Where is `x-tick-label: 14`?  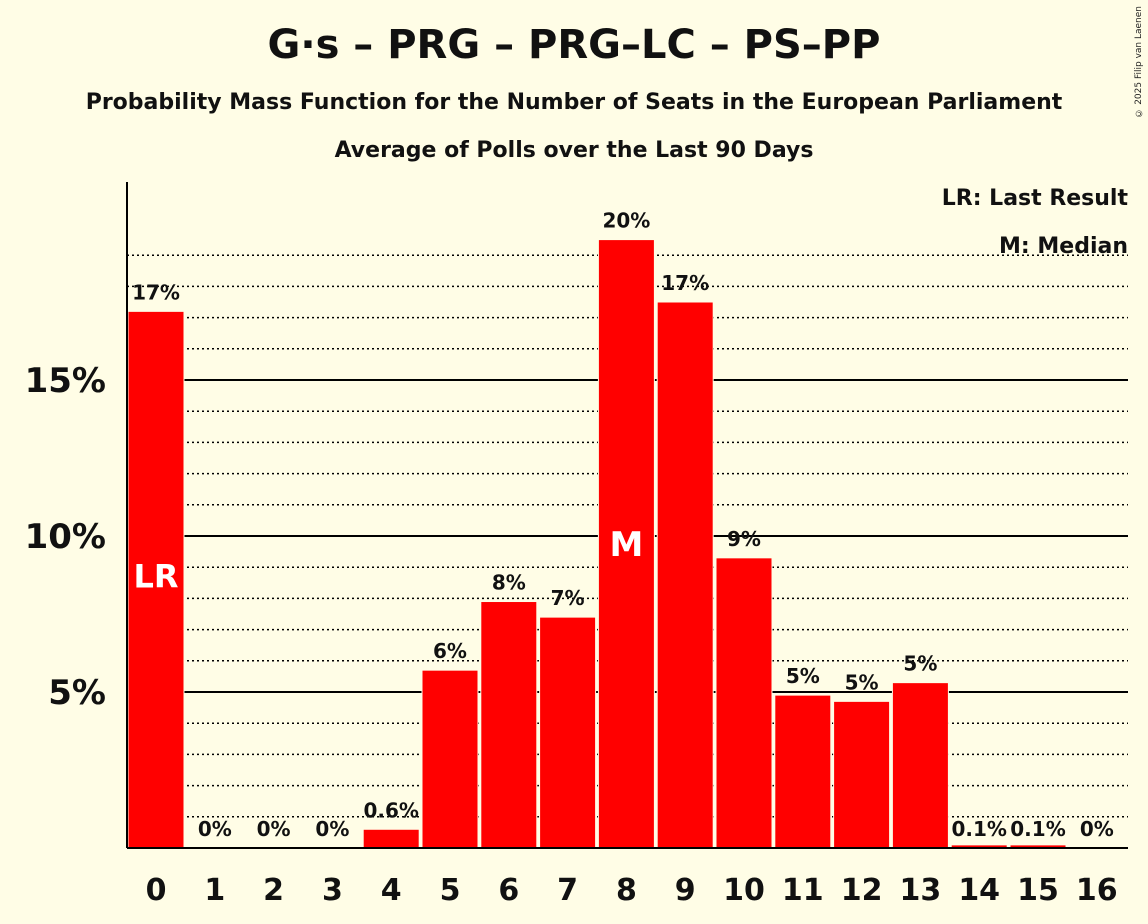
x-tick-label: 14 is located at coordinates (979, 890).